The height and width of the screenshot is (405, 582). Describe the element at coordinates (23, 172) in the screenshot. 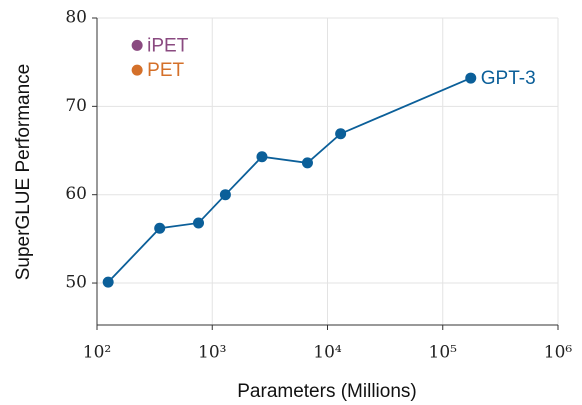

I see `y-axis-label: SuperGLUE Performance` at that location.